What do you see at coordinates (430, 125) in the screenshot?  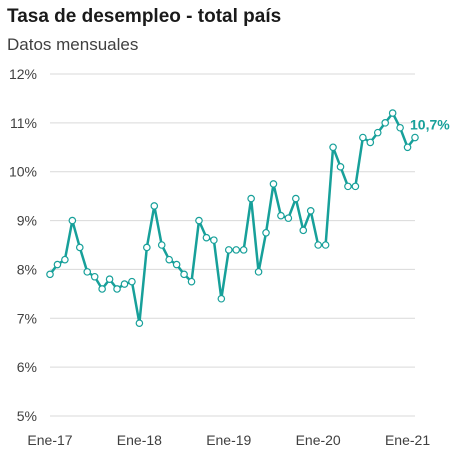 I see `end-value-label: 10,7%` at bounding box center [430, 125].